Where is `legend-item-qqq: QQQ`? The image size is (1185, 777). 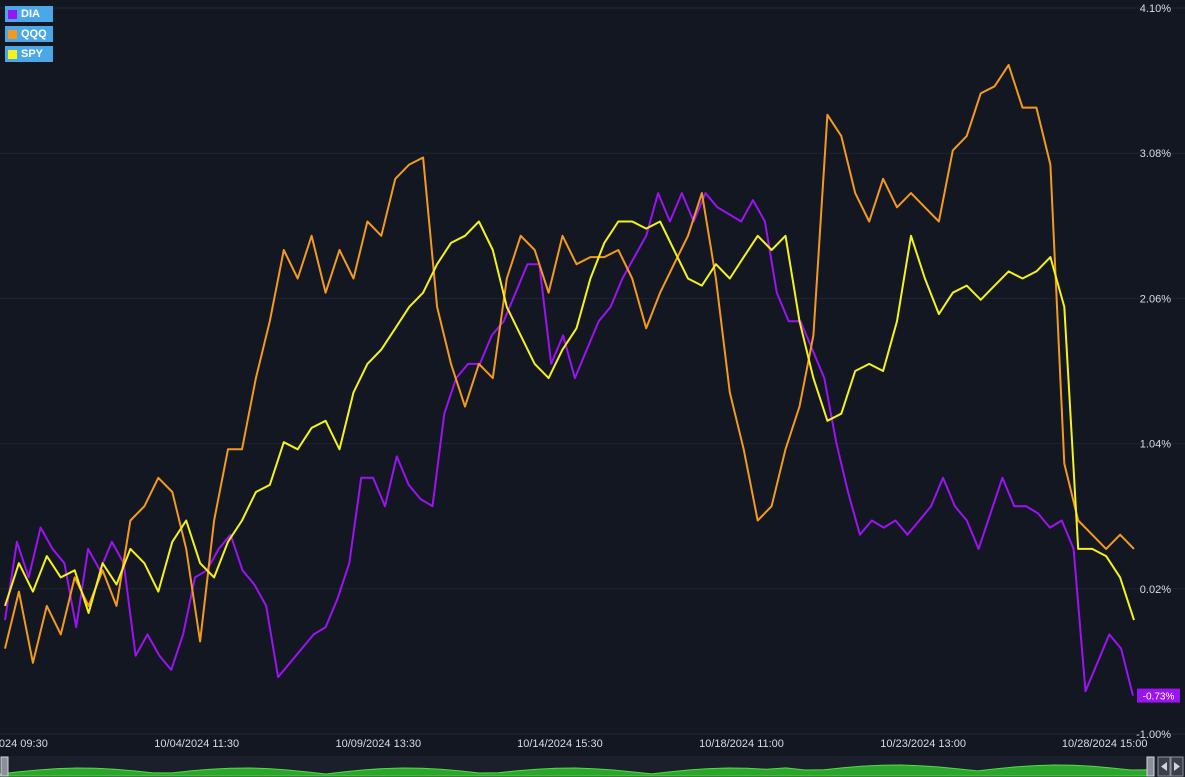 legend-item-qqq: QQQ is located at coordinates (29, 34).